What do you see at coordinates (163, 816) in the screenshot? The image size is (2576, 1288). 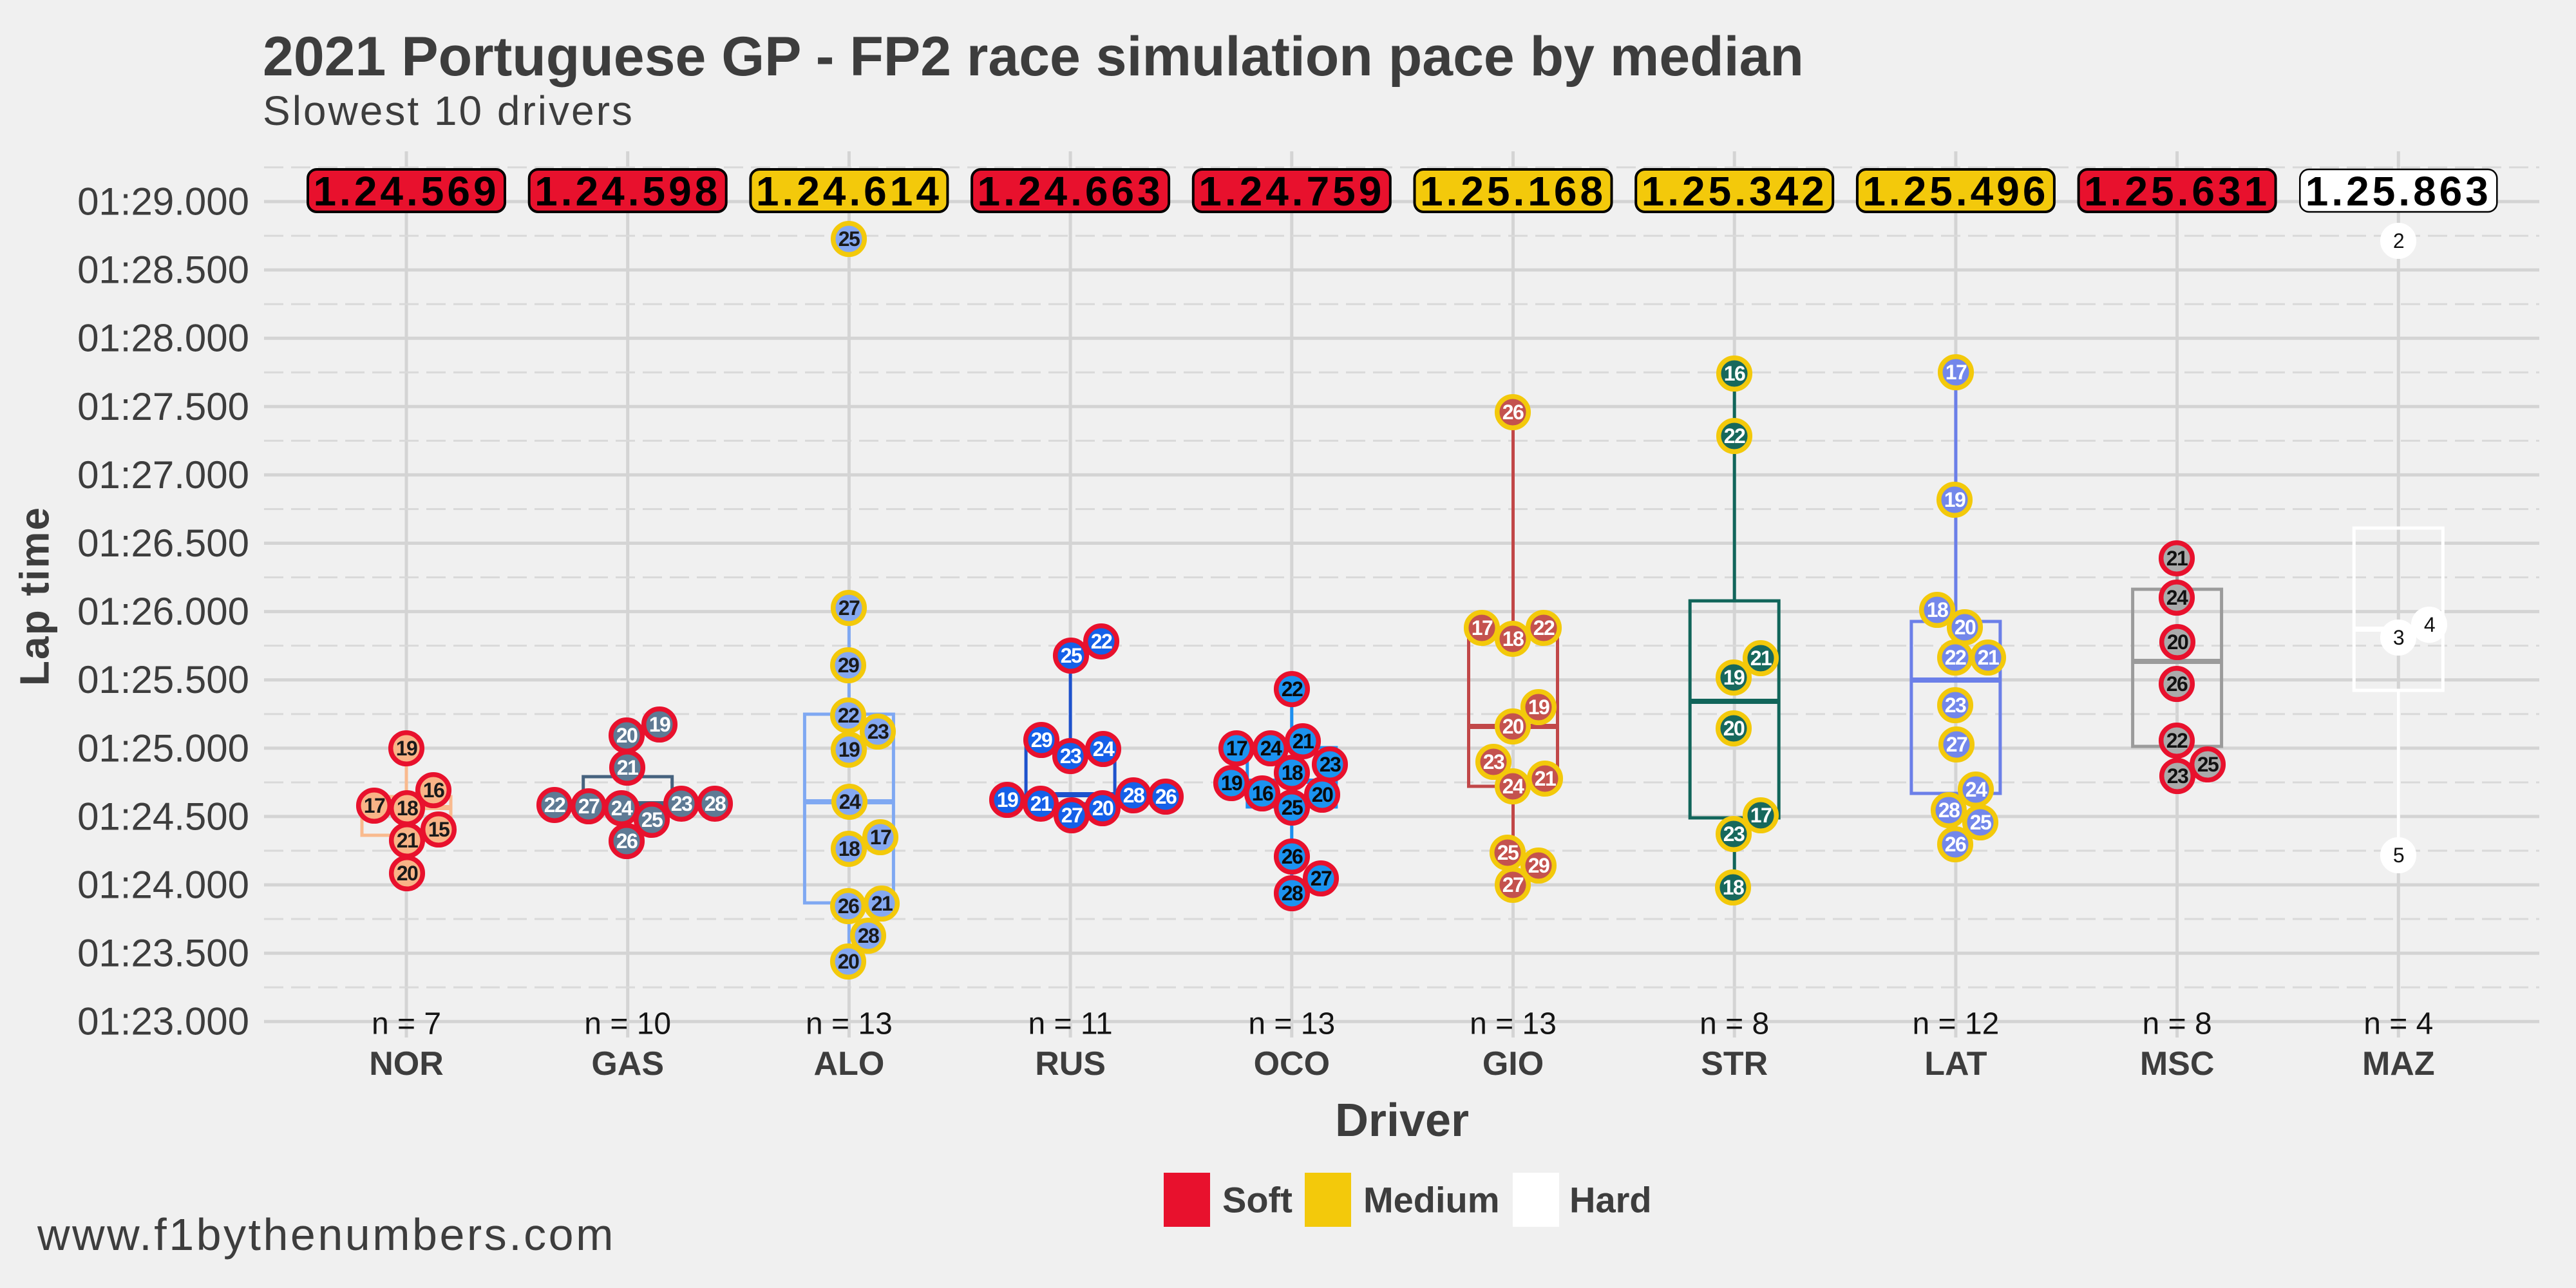 I see `svg-text: 01:24.500` at bounding box center [163, 816].